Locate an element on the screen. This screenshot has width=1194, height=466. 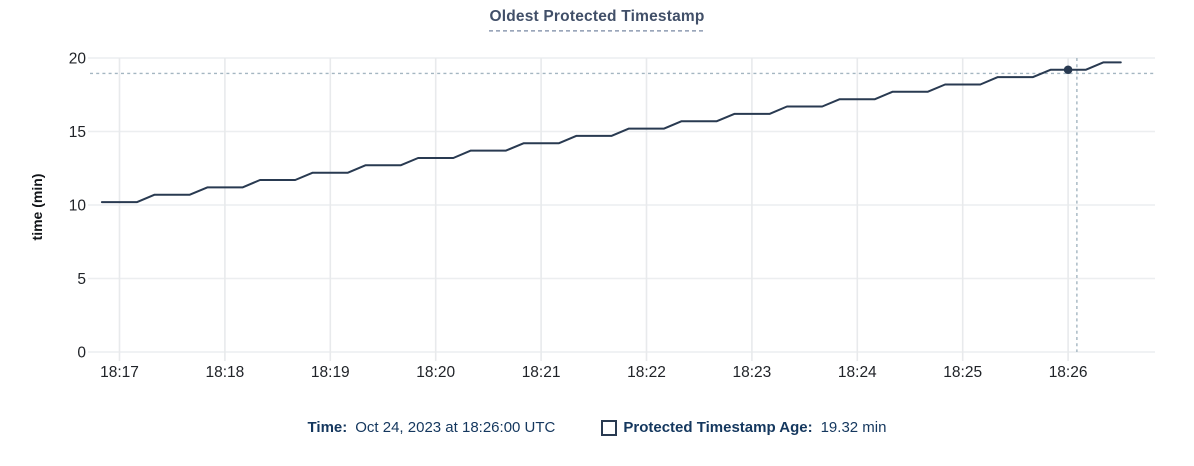
hover-time: Time: Oct 24, 2023 at 18:26:00 UTC is located at coordinates (432, 427).